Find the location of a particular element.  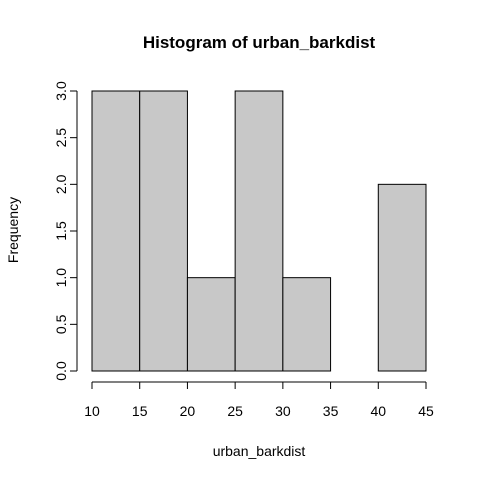

y-tick-label-1: 0.5 is located at coordinates (61, 324).